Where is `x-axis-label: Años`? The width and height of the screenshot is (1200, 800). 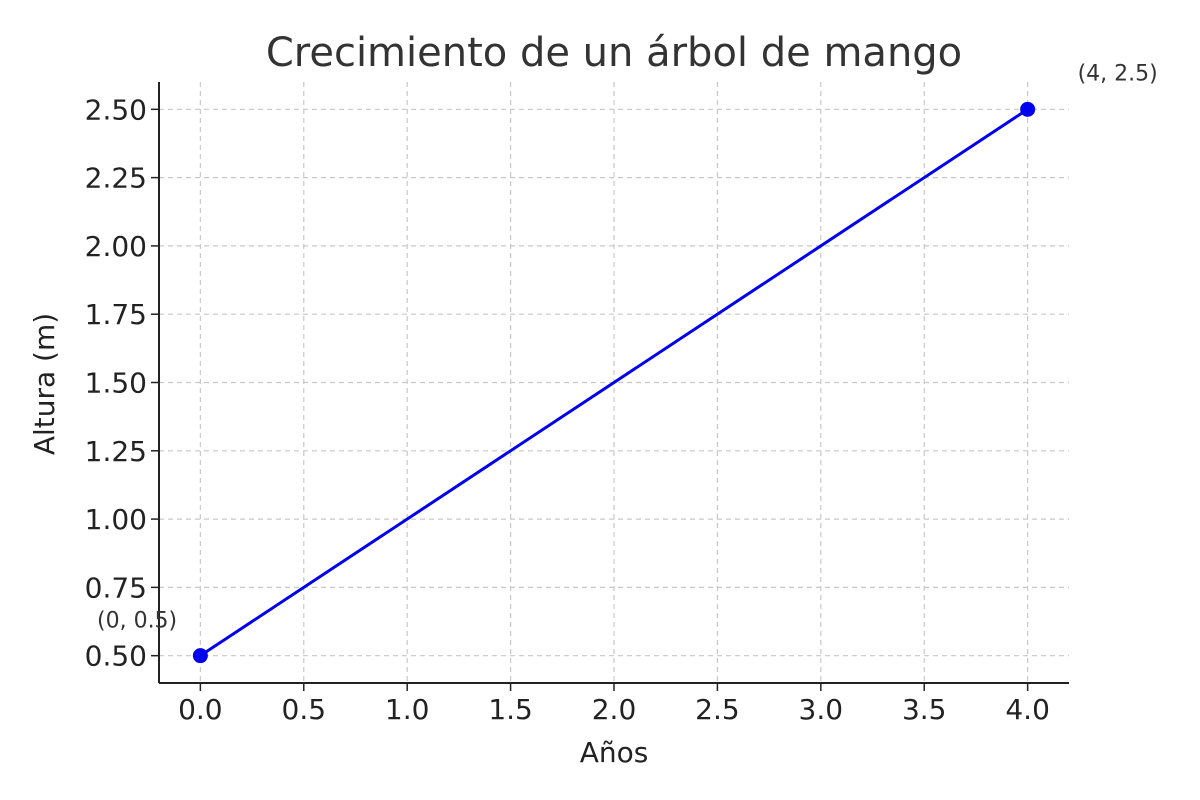
x-axis-label: Años is located at coordinates (614, 752).